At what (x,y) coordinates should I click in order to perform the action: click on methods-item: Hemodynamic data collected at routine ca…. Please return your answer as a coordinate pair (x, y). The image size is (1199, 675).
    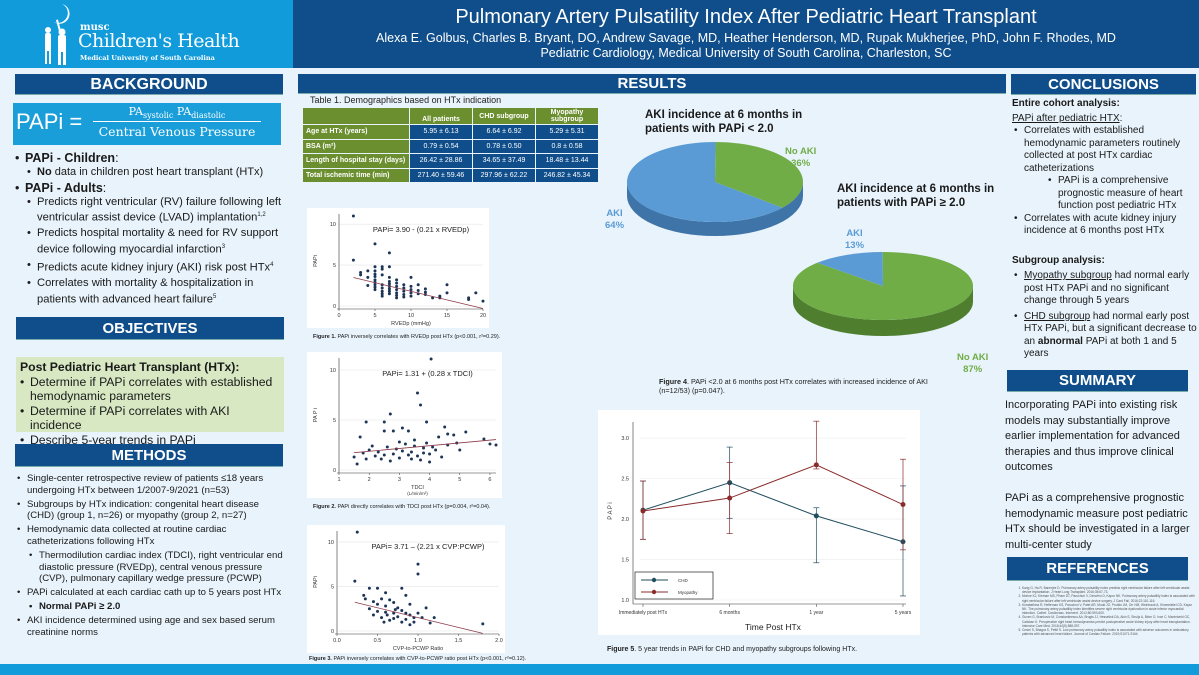
    Looking at the image, I should click on (150, 536).